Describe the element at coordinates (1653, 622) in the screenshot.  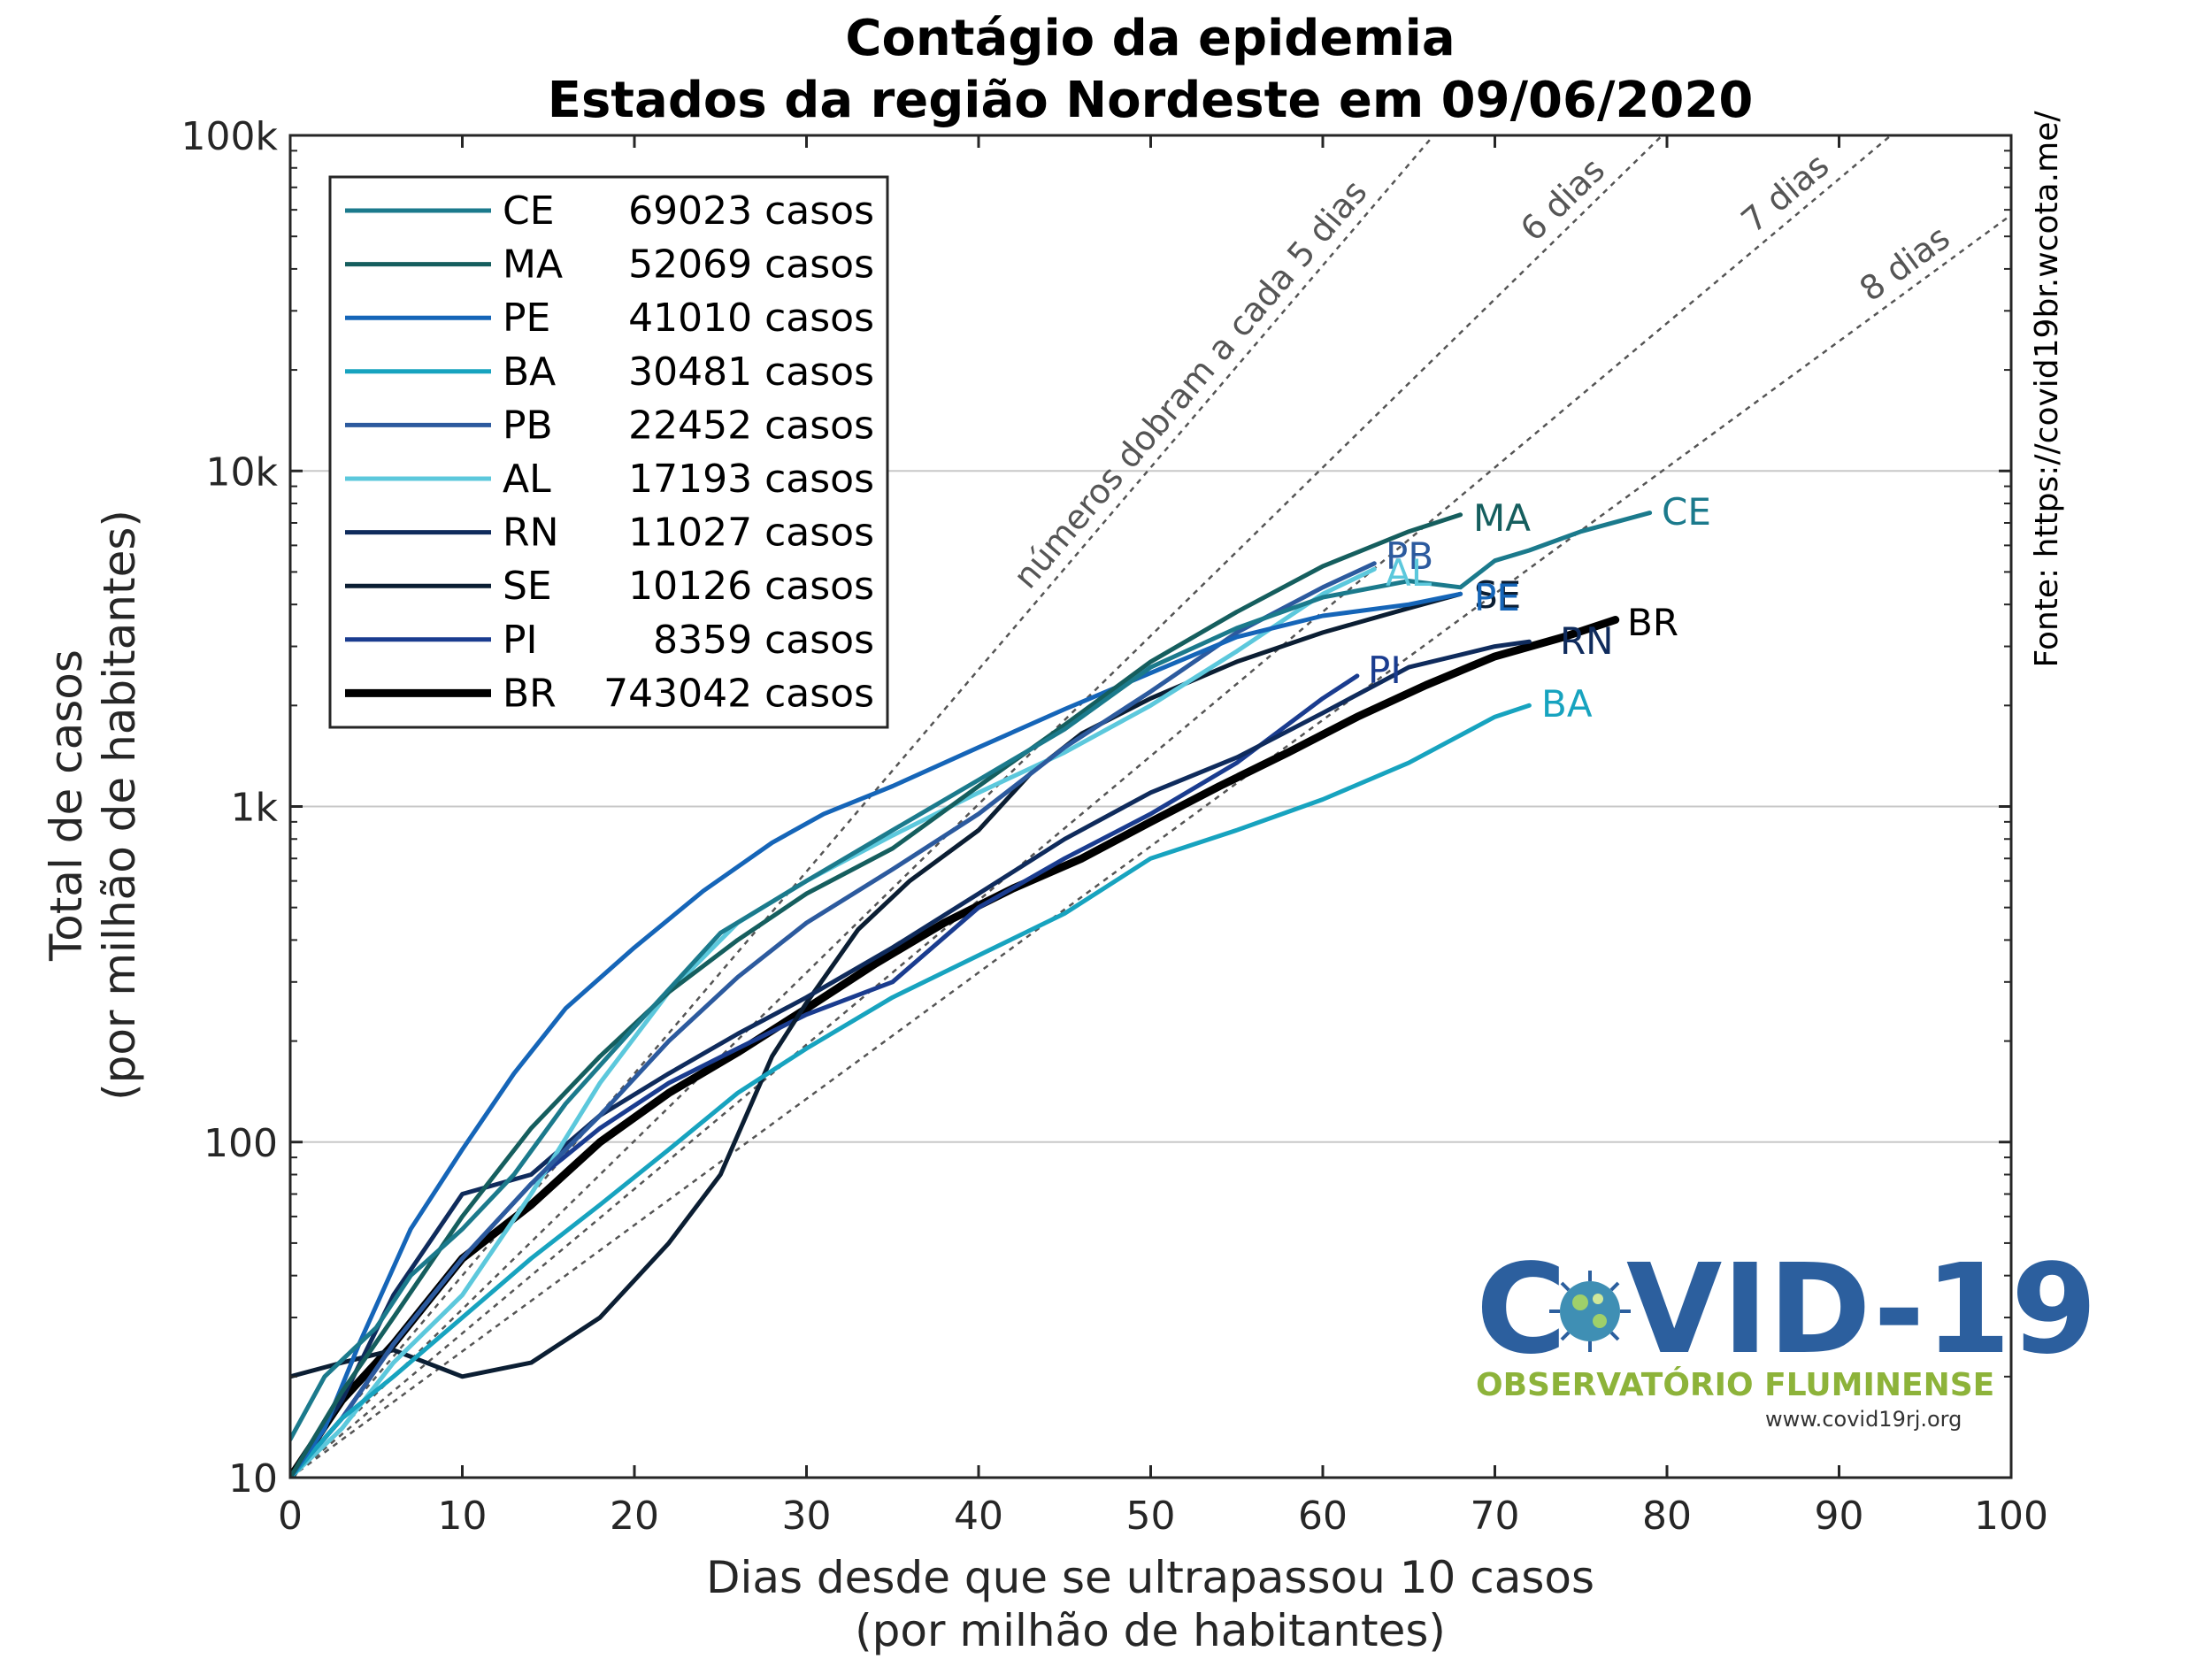
I see `end-label-br: BR` at that location.